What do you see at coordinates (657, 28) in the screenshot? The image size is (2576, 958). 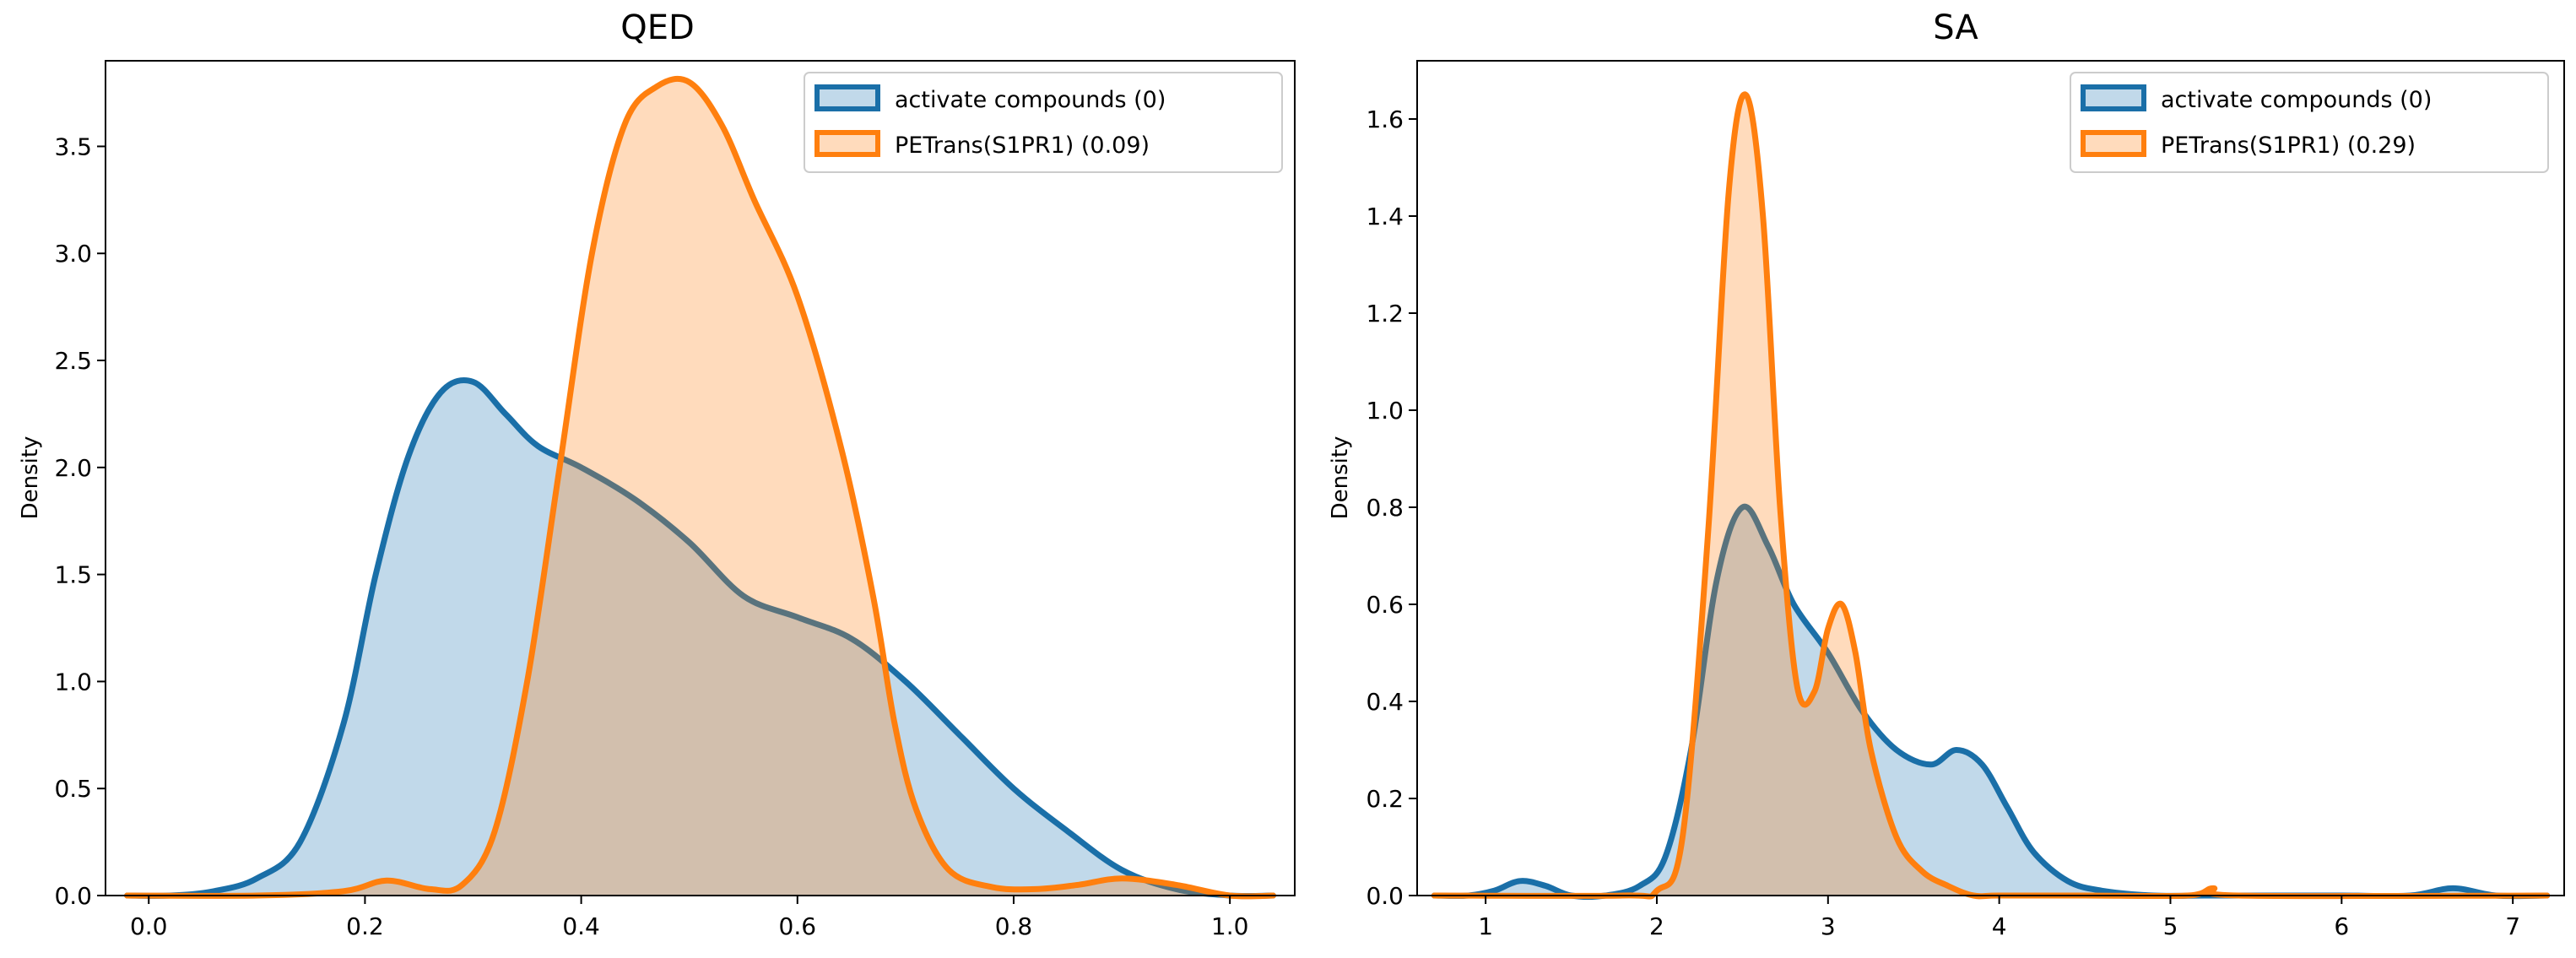 I see `qed-chart-title: QED` at bounding box center [657, 28].